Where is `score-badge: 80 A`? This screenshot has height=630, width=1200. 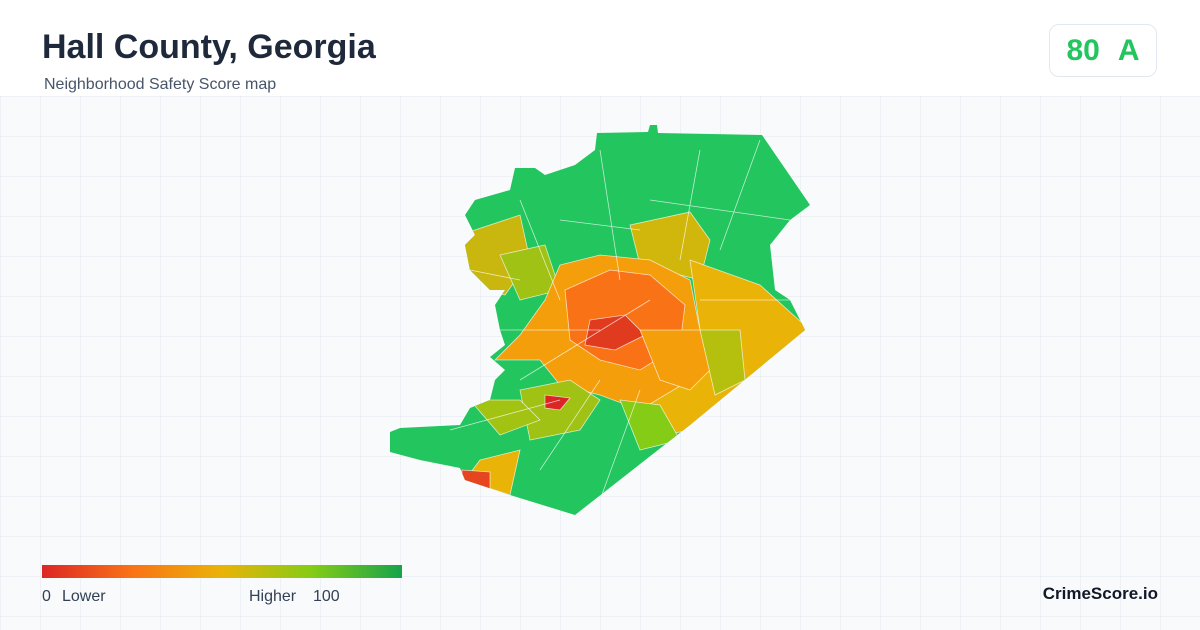
score-badge: 80 A is located at coordinates (1103, 50).